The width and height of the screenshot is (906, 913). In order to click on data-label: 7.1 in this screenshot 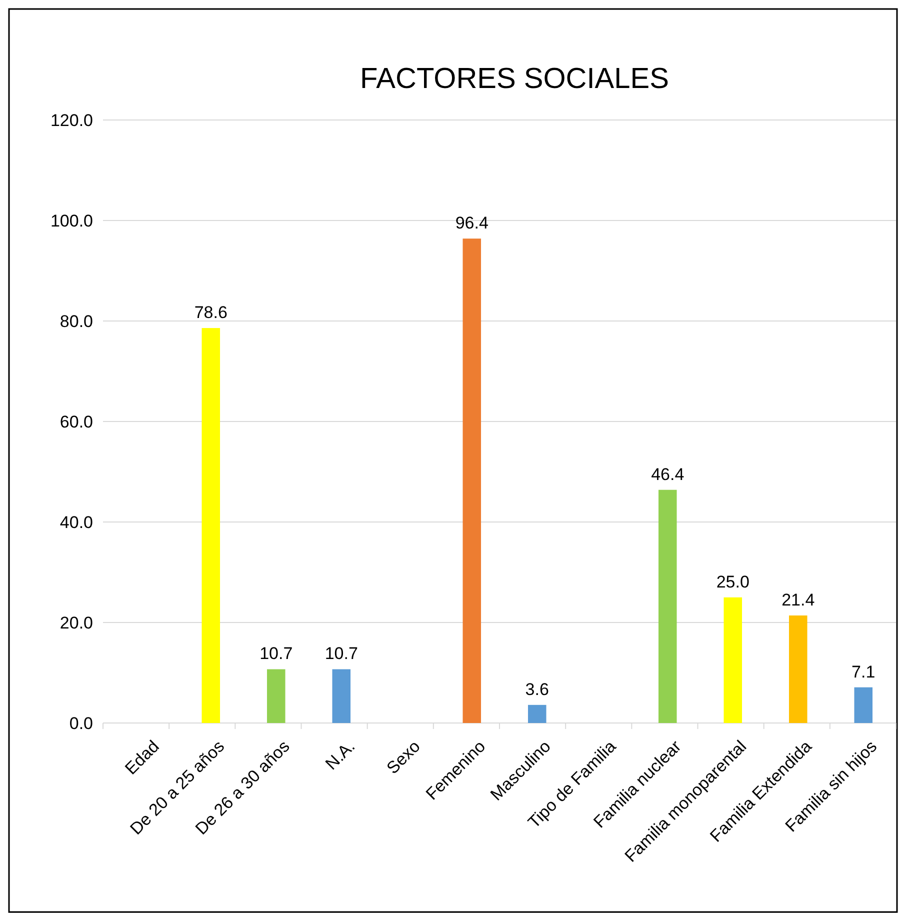, I will do `click(864, 672)`.